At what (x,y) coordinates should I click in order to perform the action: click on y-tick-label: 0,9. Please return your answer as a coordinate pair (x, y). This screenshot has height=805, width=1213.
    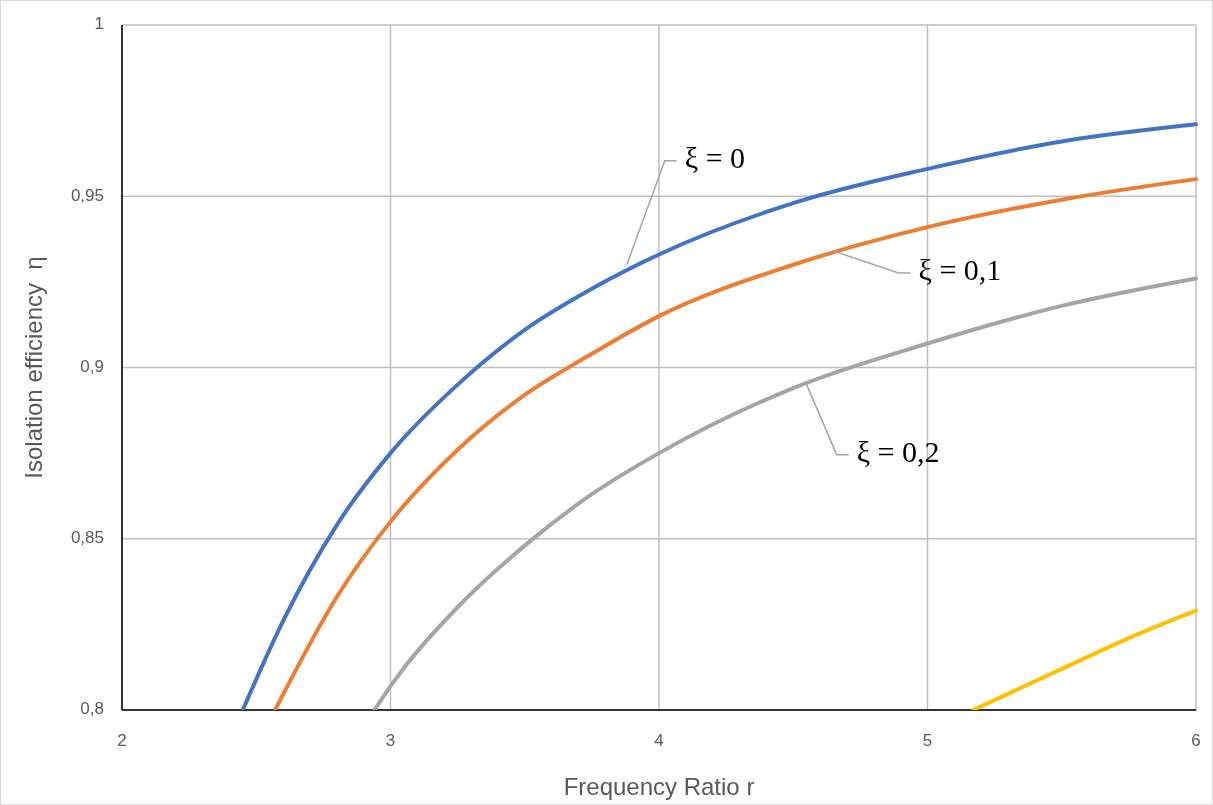
    Looking at the image, I should click on (92, 366).